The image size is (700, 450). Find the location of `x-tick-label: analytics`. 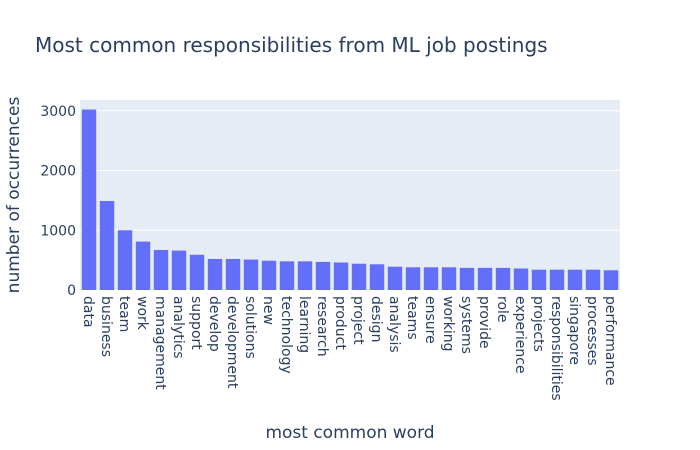

x-tick-label: analytics is located at coordinates (178, 327).